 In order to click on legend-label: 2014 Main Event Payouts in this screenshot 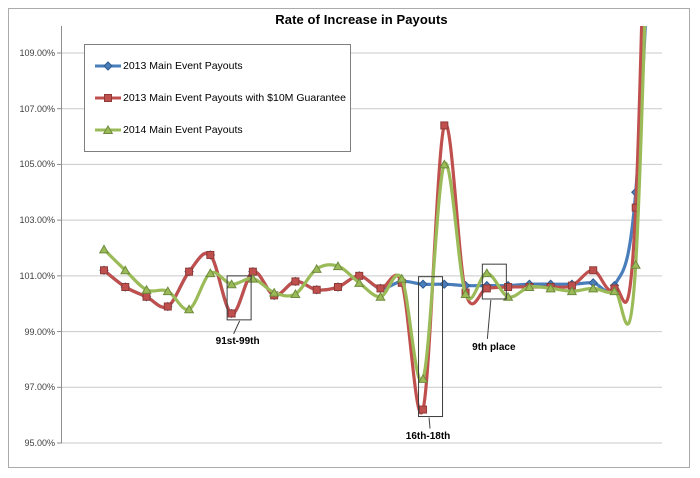, I will do `click(183, 130)`.